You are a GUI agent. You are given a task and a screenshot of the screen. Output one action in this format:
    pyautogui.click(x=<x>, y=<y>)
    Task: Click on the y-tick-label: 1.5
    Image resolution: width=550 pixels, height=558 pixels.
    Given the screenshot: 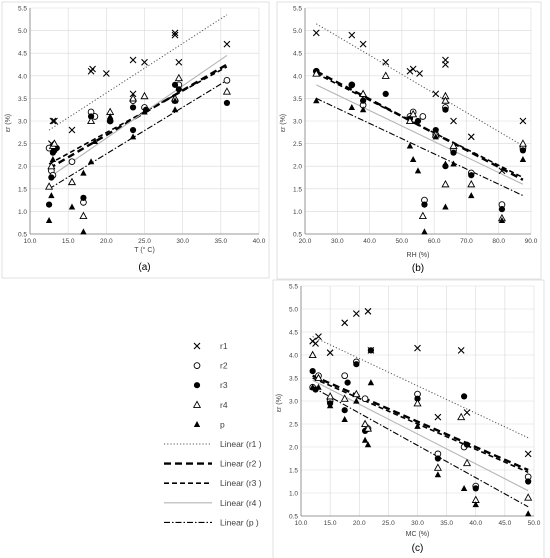 What is the action you would take?
    pyautogui.click(x=22, y=189)
    